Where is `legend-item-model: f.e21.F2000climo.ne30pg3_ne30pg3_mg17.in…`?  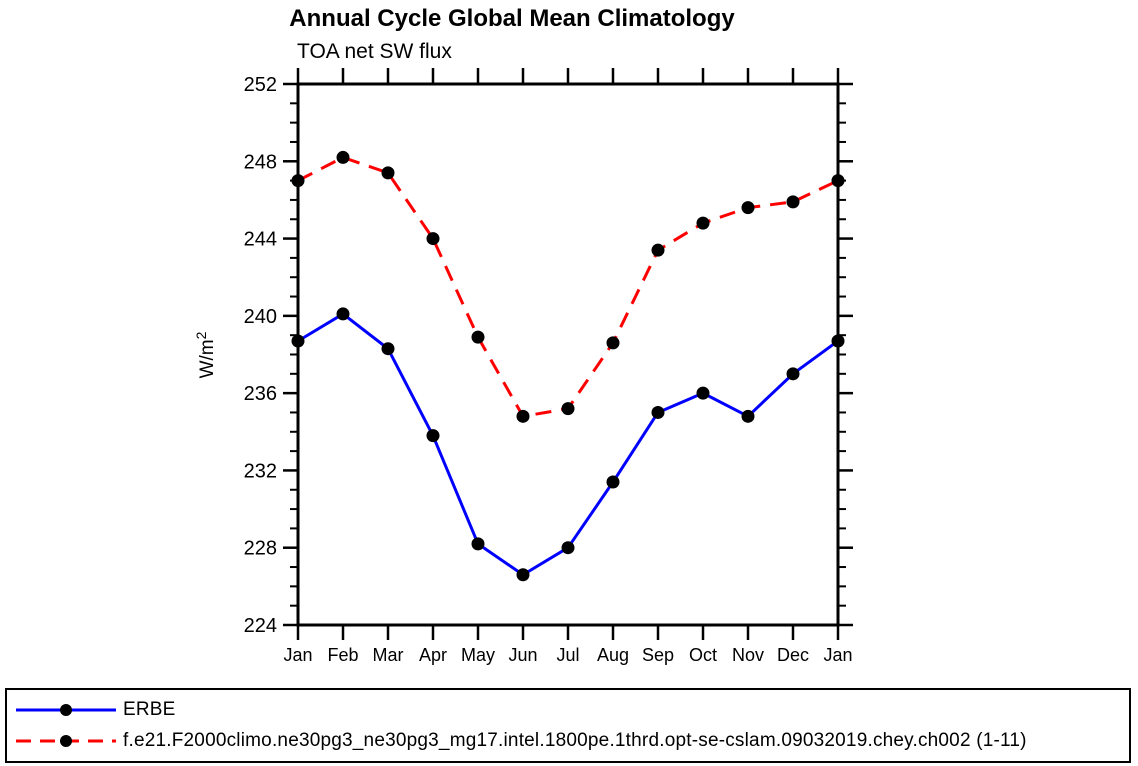
legend-item-model: f.e21.F2000climo.ne30pg3_ne30pg3_mg17.in… is located at coordinates (571, 741).